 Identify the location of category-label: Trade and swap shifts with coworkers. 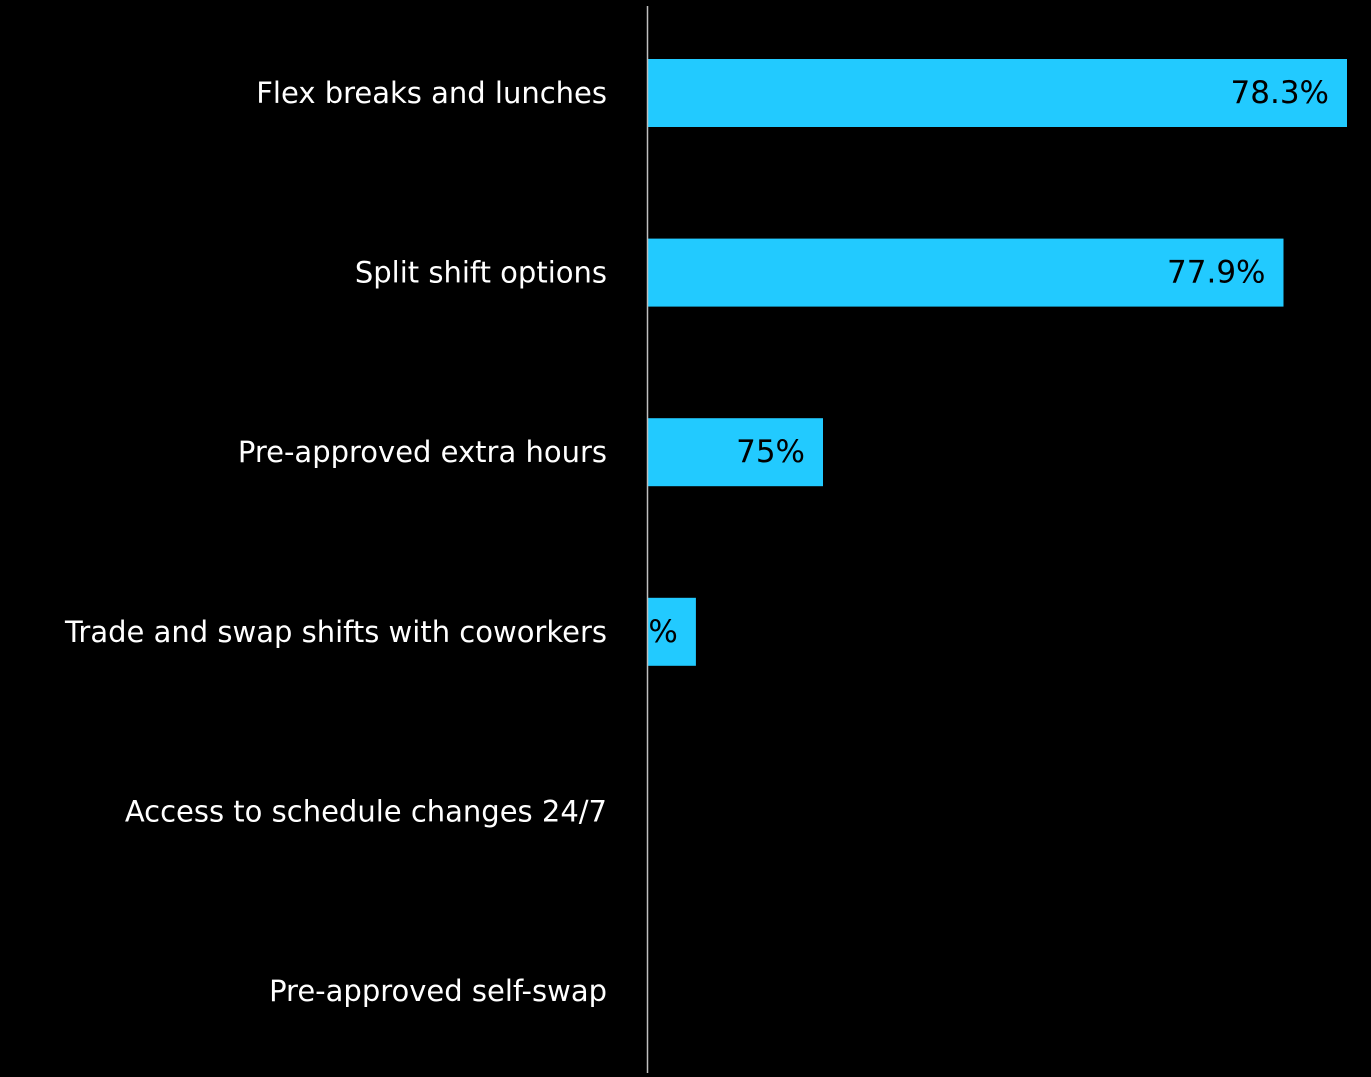
(335, 632).